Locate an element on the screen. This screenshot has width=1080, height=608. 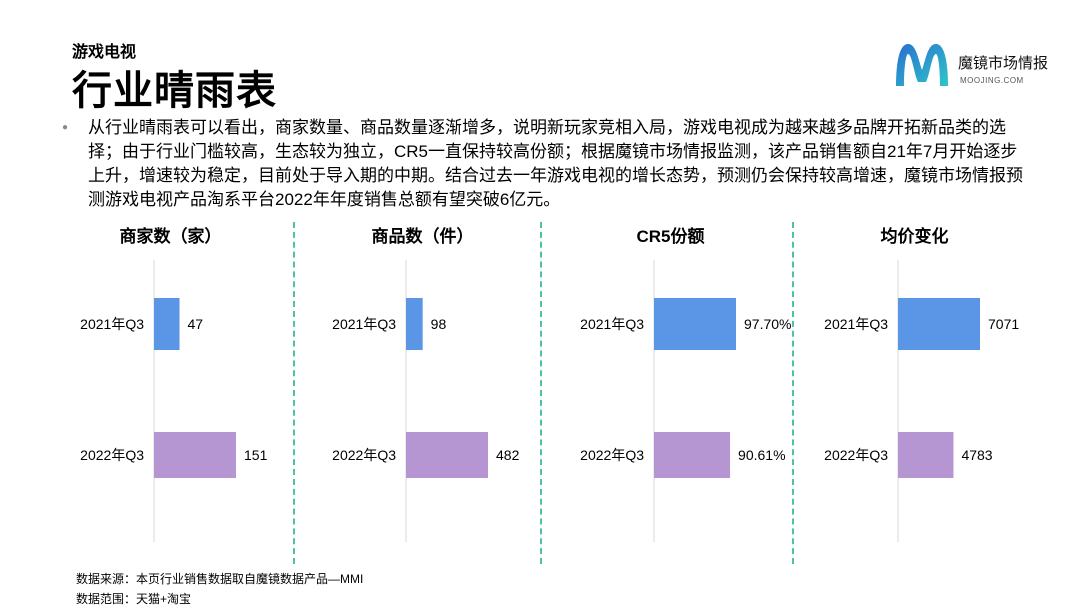
section-subtitle: 游戏电视 is located at coordinates (104, 52).